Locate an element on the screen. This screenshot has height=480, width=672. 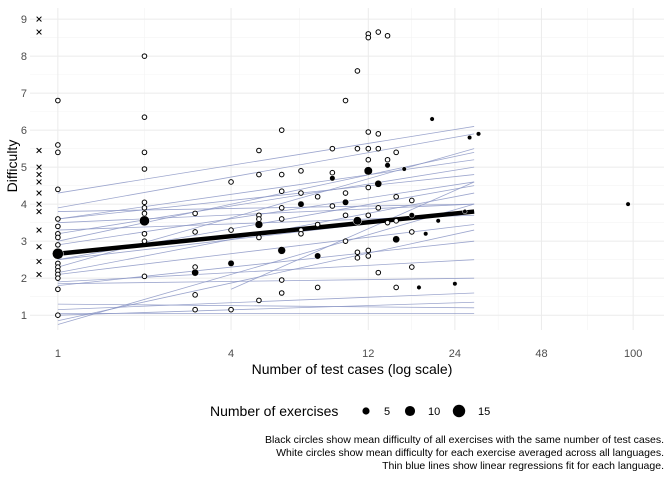
x-axis-label: Number of test cases (log scale) is located at coordinates (352, 369).